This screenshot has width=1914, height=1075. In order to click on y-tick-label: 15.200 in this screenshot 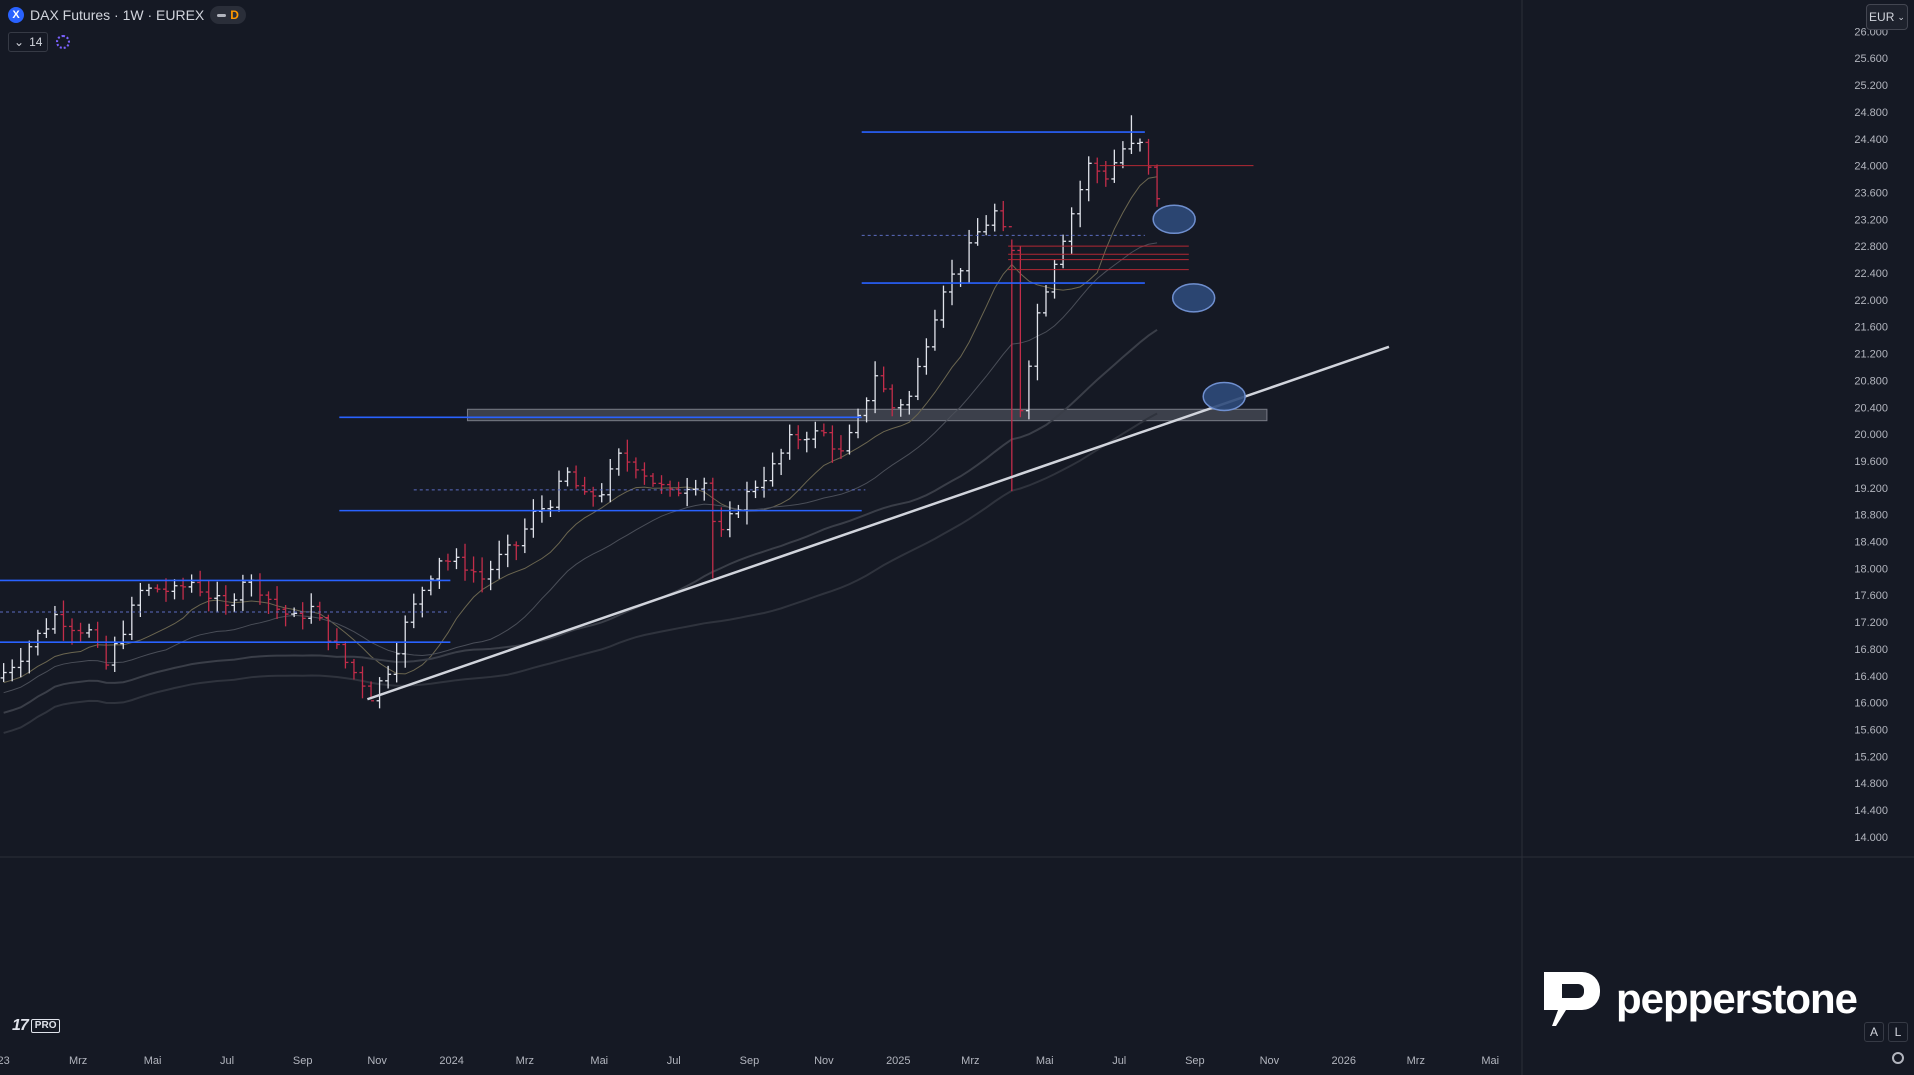, I will do `click(1871, 757)`.